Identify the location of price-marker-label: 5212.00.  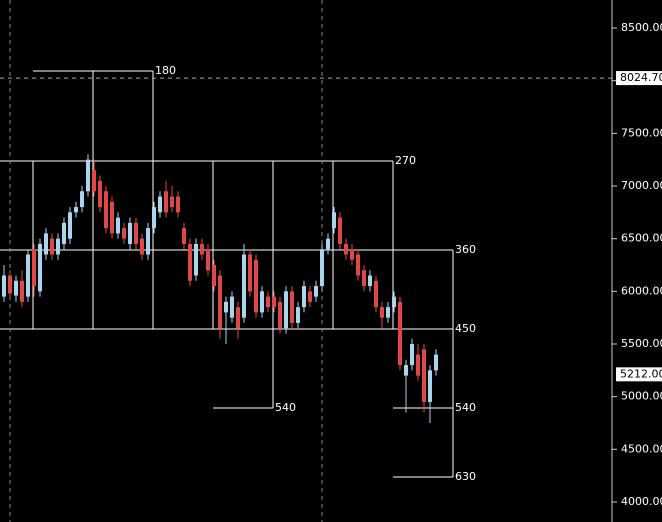
(641, 373).